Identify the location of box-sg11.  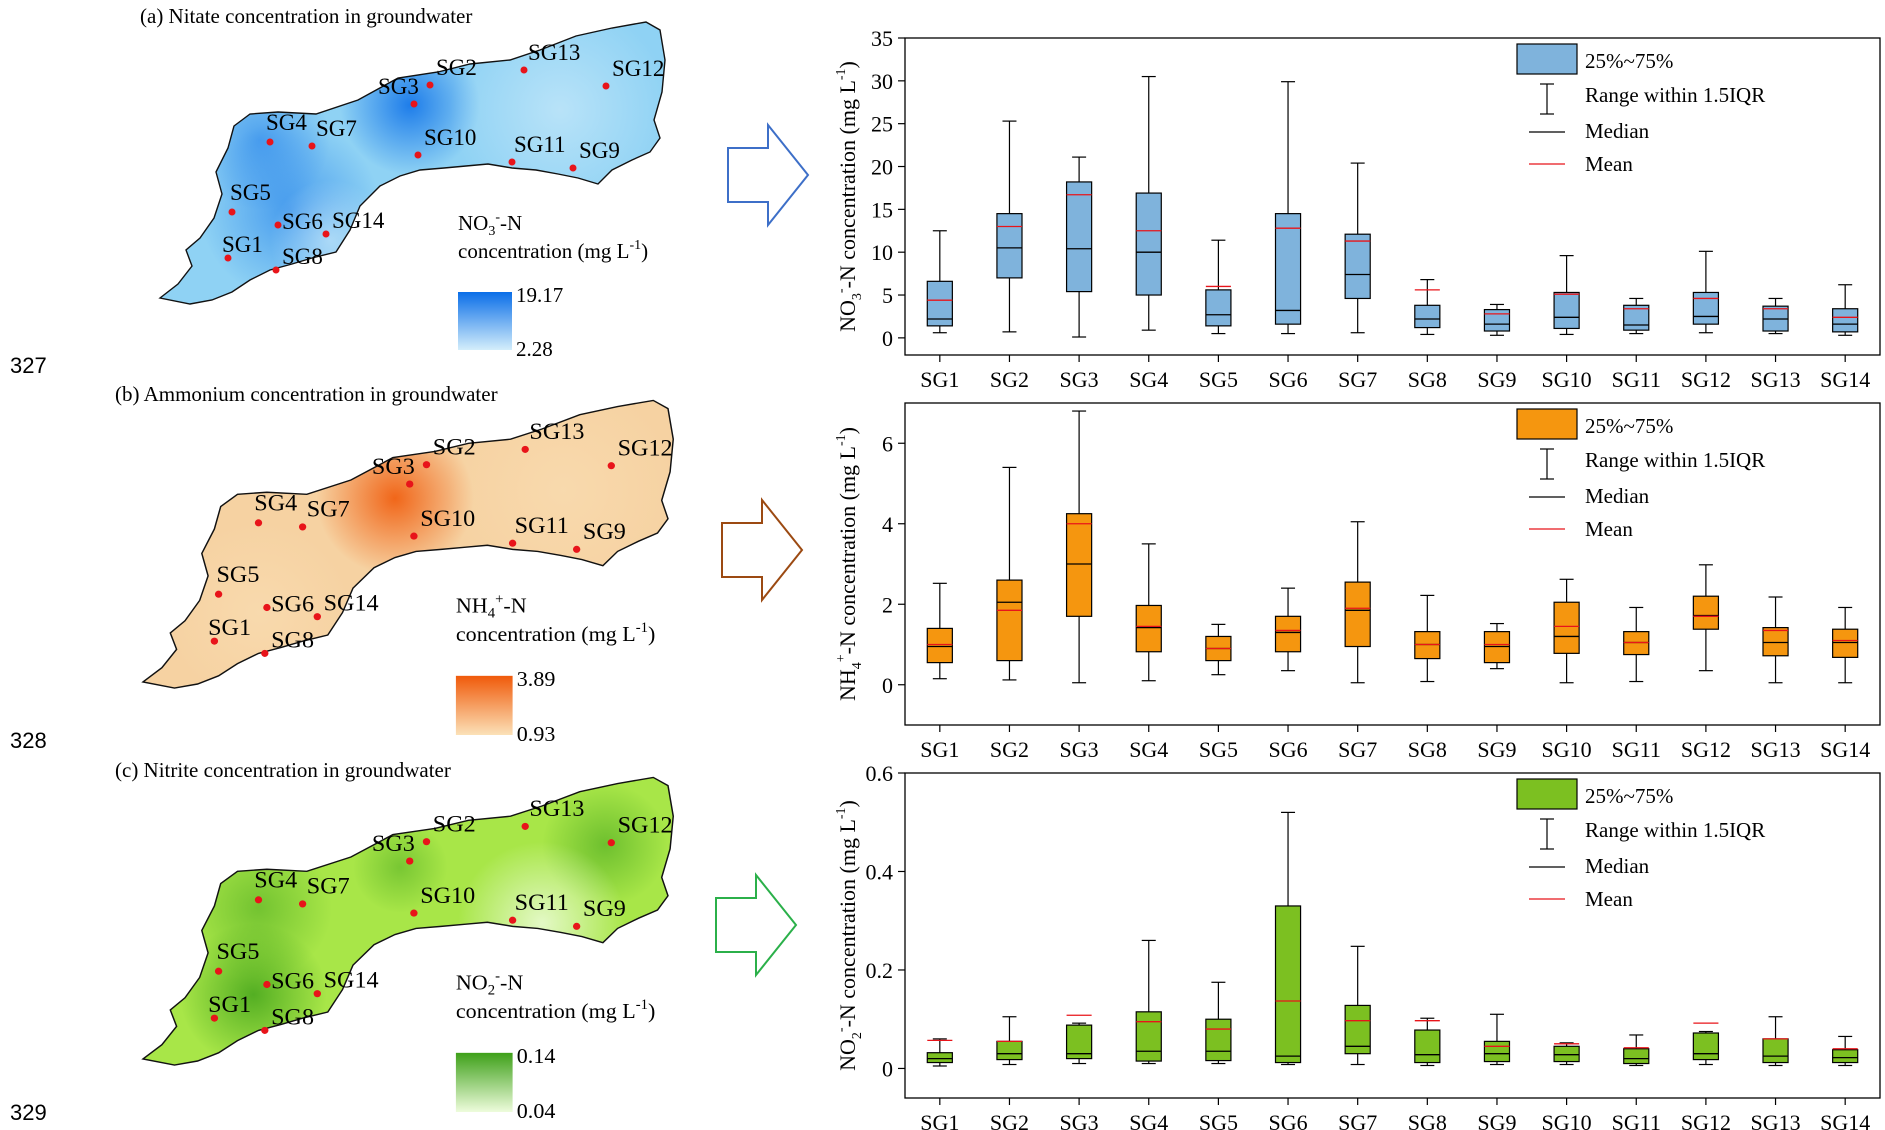
(1636, 1050).